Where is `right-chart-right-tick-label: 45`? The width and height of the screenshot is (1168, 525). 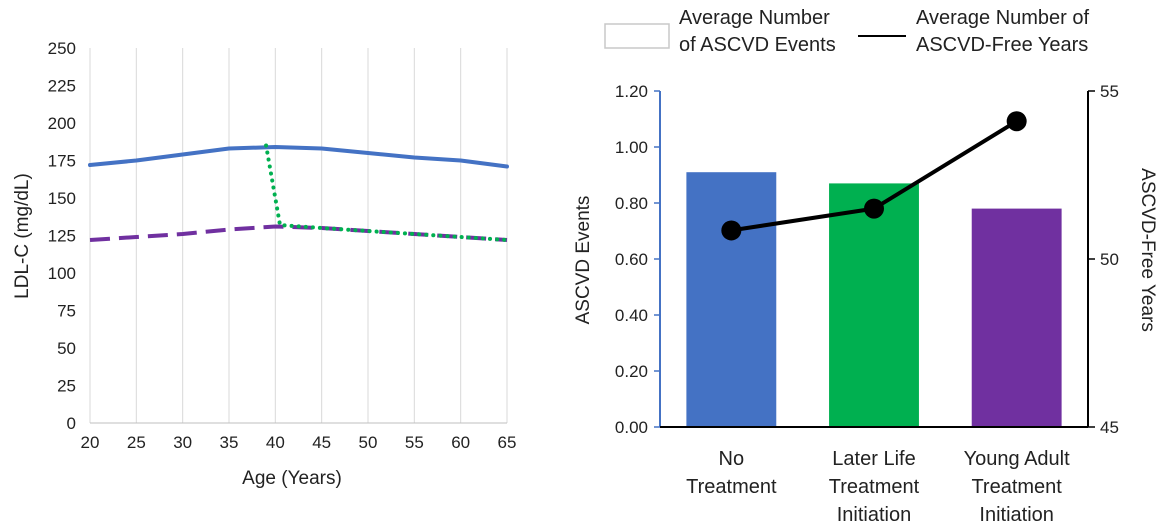 right-chart-right-tick-label: 45 is located at coordinates (1109, 427).